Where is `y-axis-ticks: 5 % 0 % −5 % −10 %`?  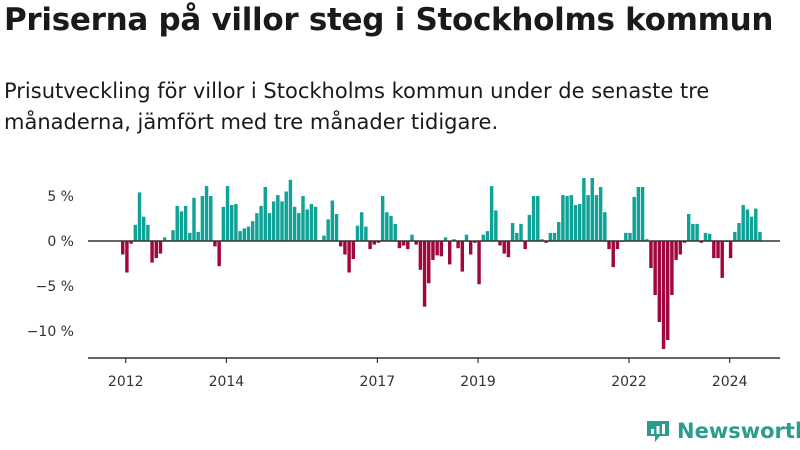 y-axis-ticks: 5 % 0 % −5 % −10 % is located at coordinates (50, 264).